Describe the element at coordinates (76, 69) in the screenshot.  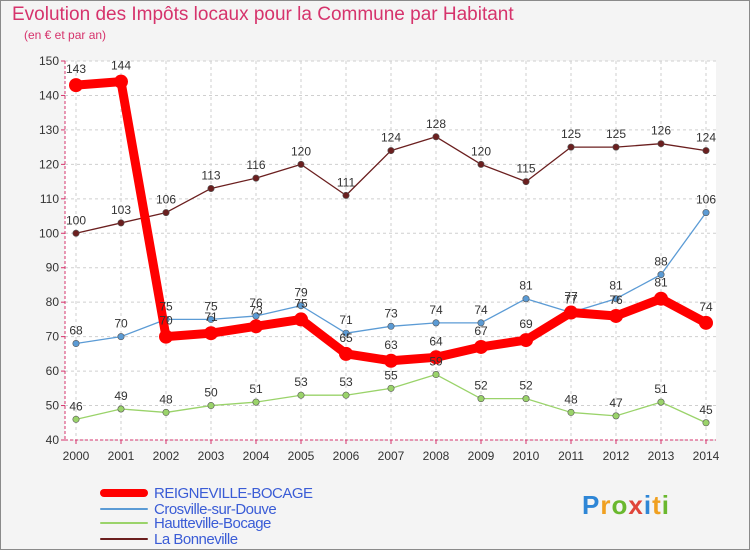
I see `data-label: 143` at that location.